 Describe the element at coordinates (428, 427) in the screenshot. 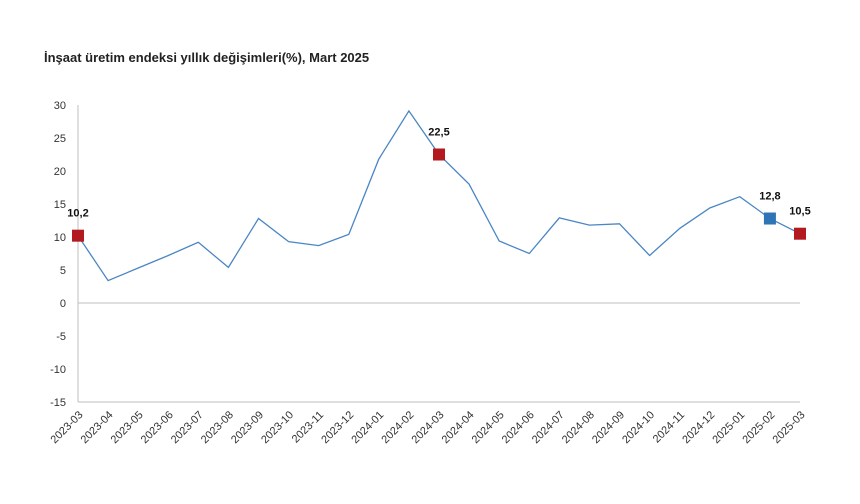

I see `x-tick-label: 2024-03` at that location.